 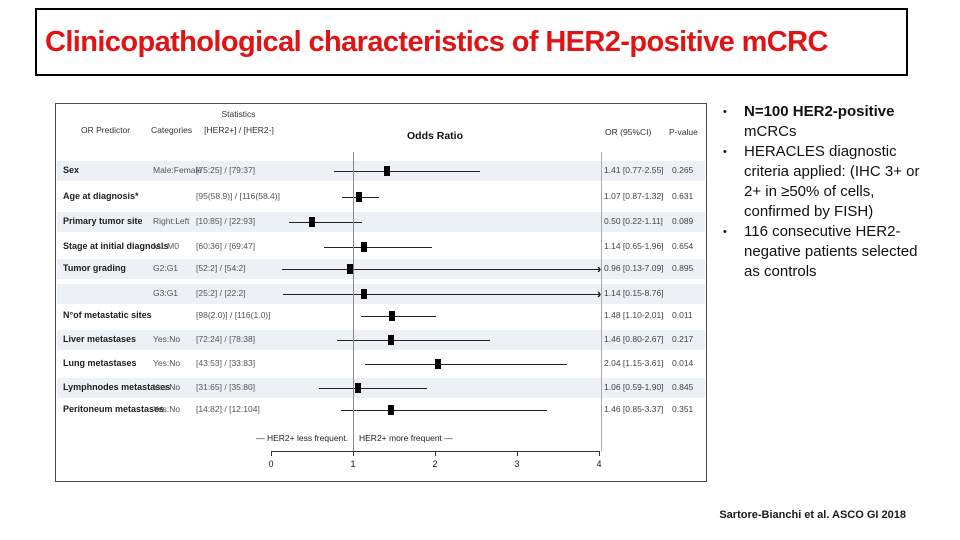 What do you see at coordinates (683, 339) in the screenshot?
I see `p-value: 0.217` at bounding box center [683, 339].